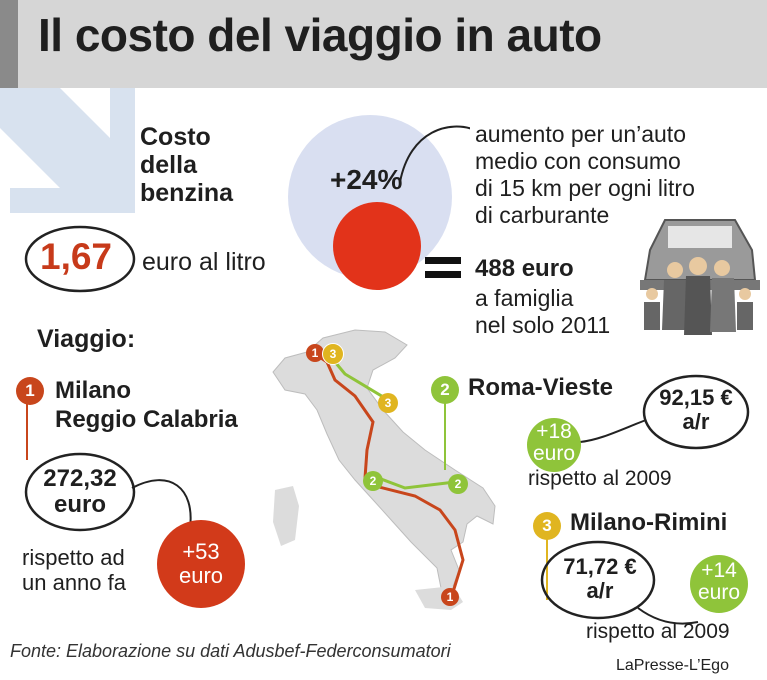 The width and height of the screenshot is (767, 680). What do you see at coordinates (540, 387) in the screenshot?
I see `trip-2-route: Roma-Vieste` at bounding box center [540, 387].